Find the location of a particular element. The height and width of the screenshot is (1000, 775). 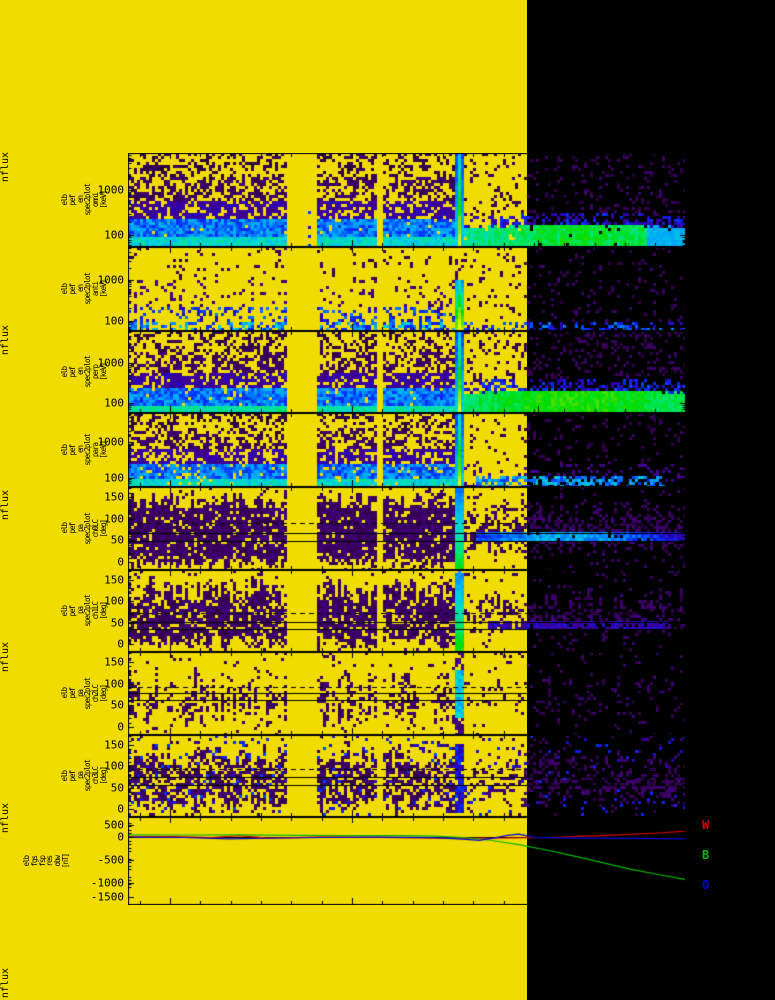

ch2LC-ytick: 100 is located at coordinates (114, 684).